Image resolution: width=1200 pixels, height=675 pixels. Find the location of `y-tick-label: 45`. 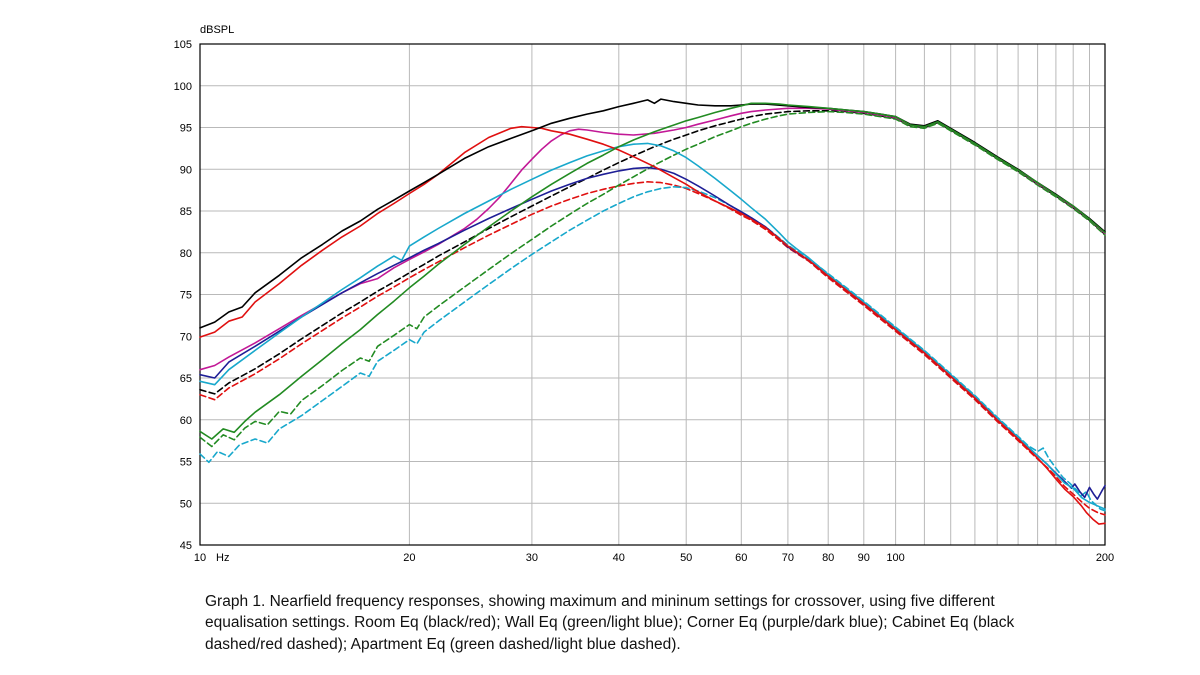

y-tick-label: 45 is located at coordinates (186, 546).